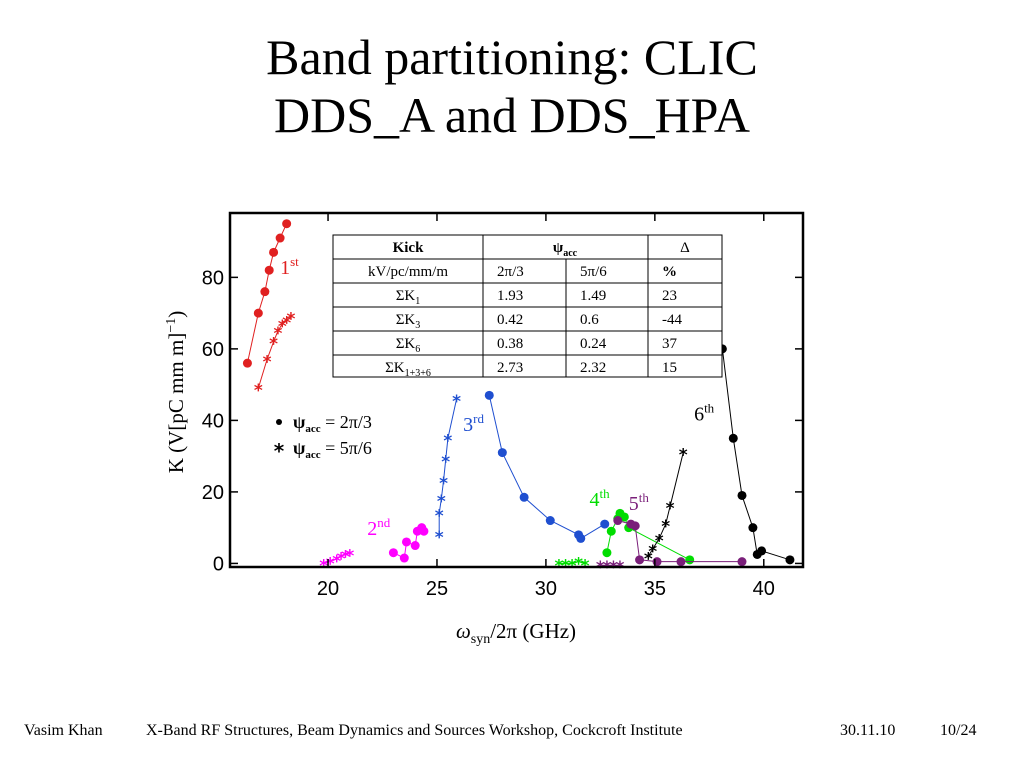 The height and width of the screenshot is (768, 1024). Describe the element at coordinates (669, 272) in the screenshot. I see `table-cell: %` at that location.